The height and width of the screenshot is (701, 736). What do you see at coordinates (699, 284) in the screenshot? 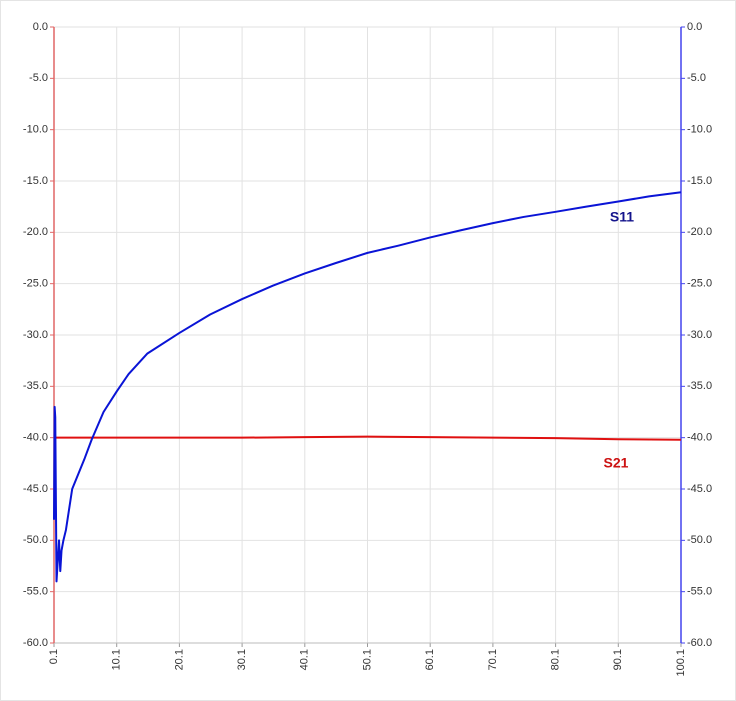
I see `y2-tick-label: -25.0` at bounding box center [699, 284].